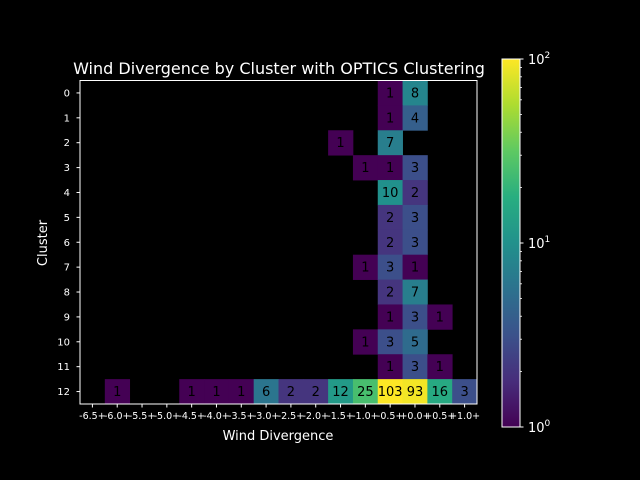  Describe the element at coordinates (511, 243) in the screenshot. I see `colorbar` at that location.